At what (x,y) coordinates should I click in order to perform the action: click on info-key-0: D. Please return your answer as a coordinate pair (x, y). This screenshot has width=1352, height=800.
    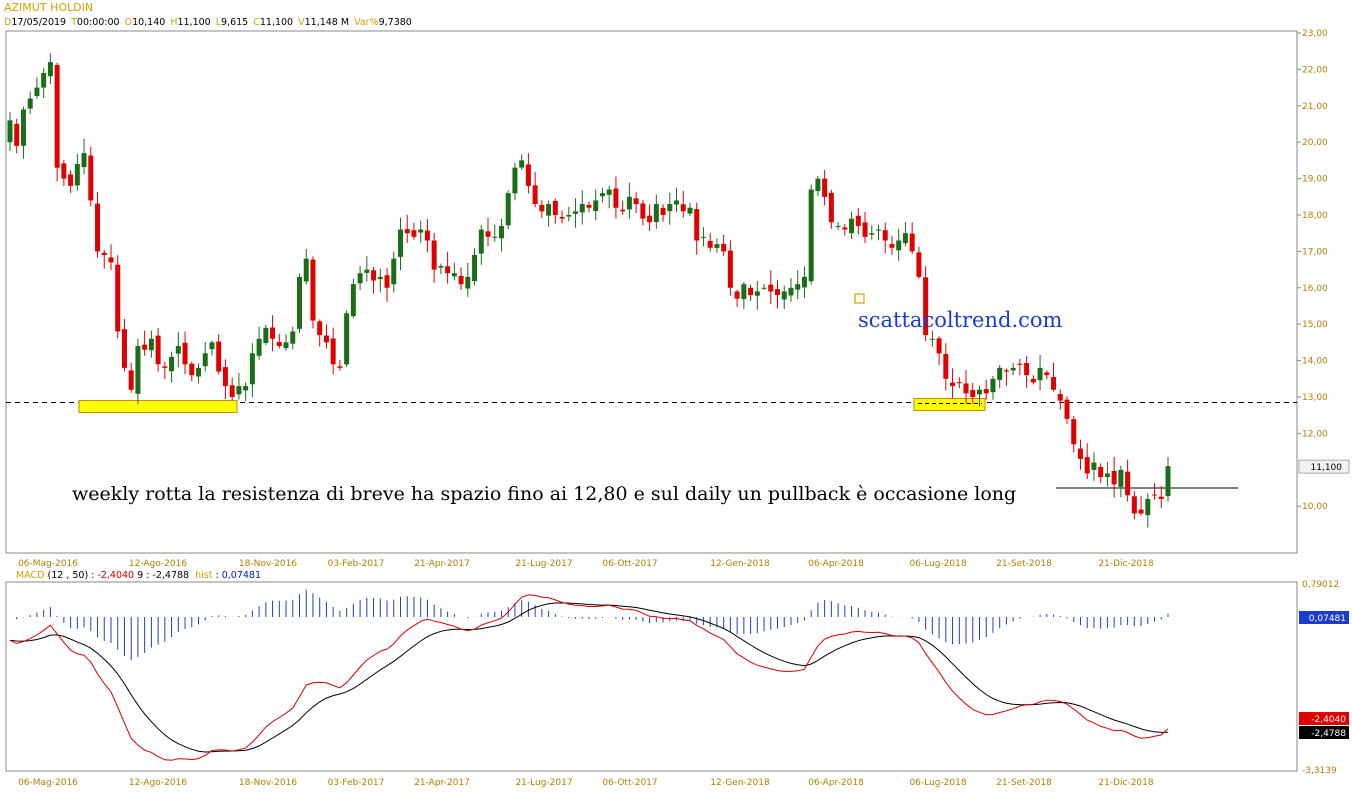
    Looking at the image, I should click on (8, 22).